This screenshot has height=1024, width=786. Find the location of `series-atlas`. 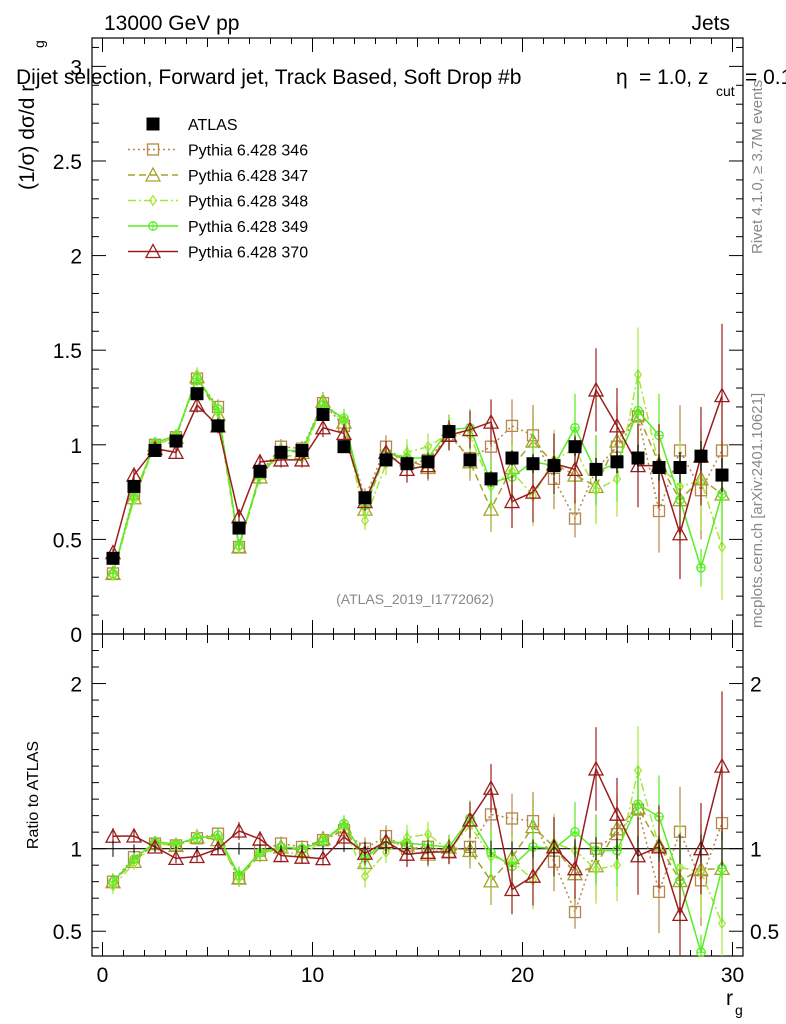

series-atlas is located at coordinates (417, 476).